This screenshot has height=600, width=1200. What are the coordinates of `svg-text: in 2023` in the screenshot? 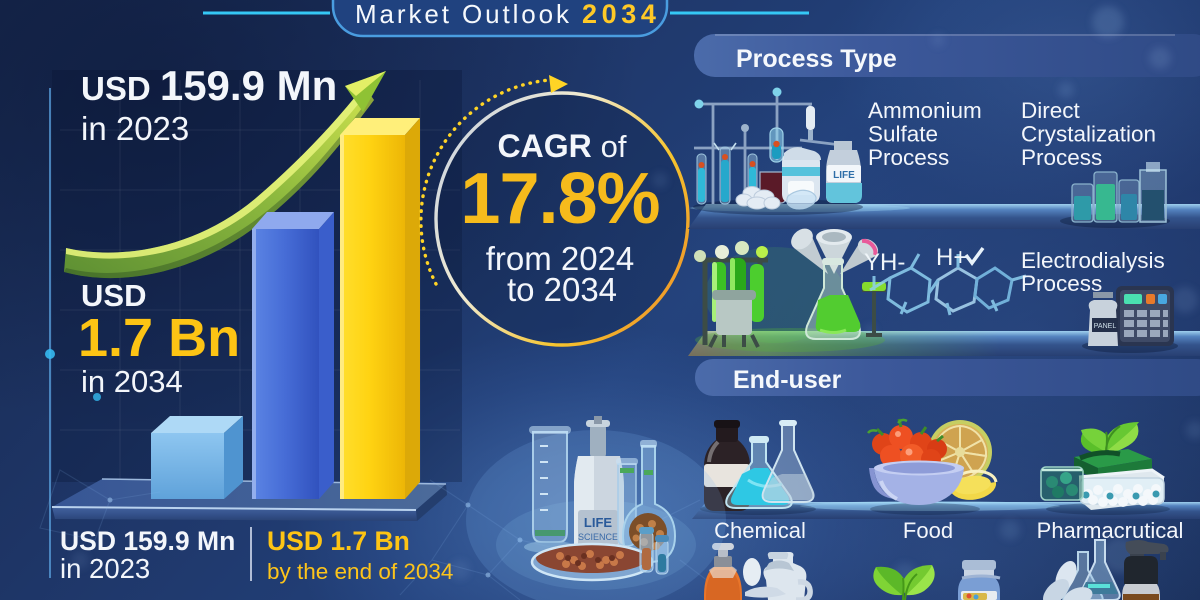 It's located at (135, 128).